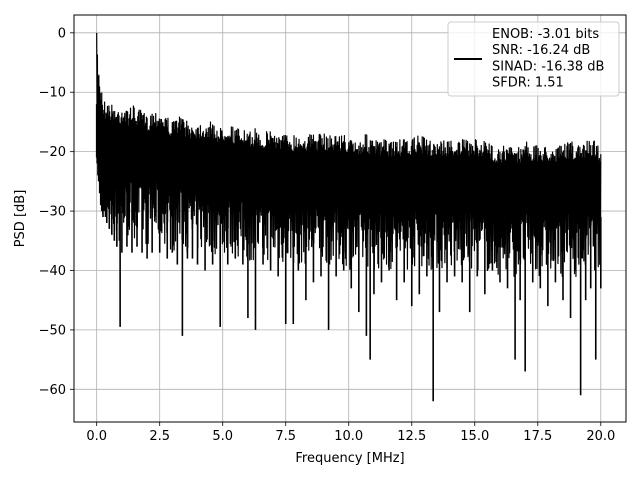 The image size is (640, 480). What do you see at coordinates (52, 93) in the screenshot?
I see `y-tick-label: −10` at bounding box center [52, 93].